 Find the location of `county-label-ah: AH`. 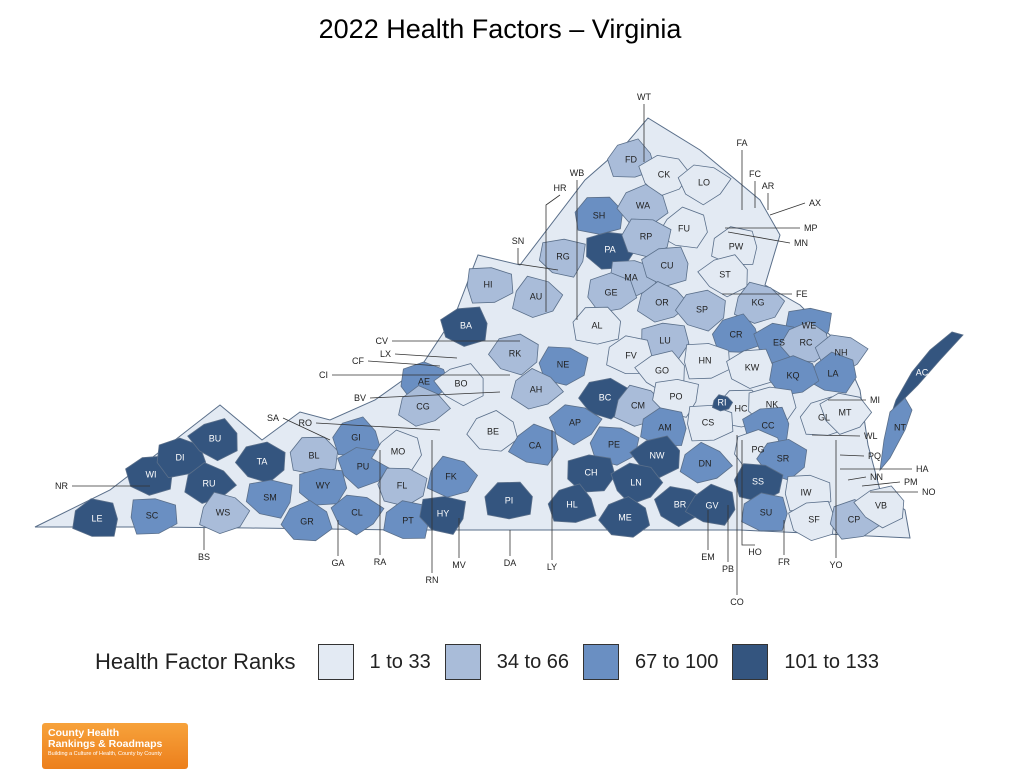

county-label-ah: AH is located at coordinates (536, 389).